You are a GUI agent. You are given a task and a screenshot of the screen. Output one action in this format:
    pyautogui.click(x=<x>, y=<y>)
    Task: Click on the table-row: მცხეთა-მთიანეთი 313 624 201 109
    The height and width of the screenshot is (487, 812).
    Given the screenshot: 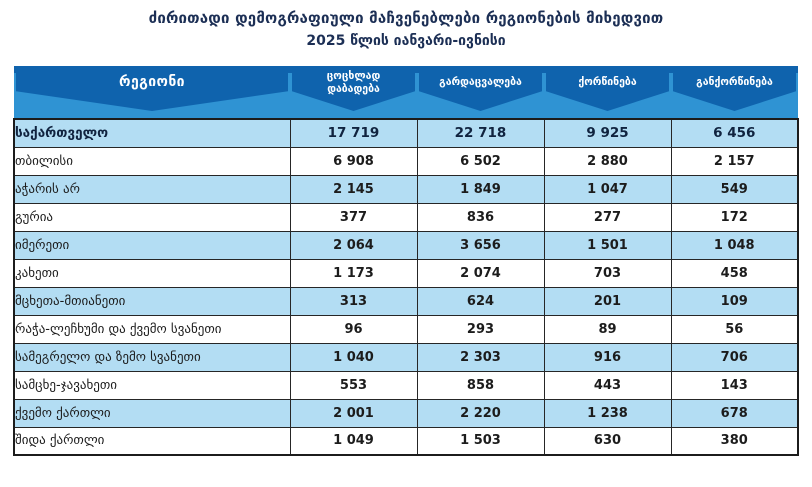 What is the action you would take?
    pyautogui.click(x=406, y=301)
    